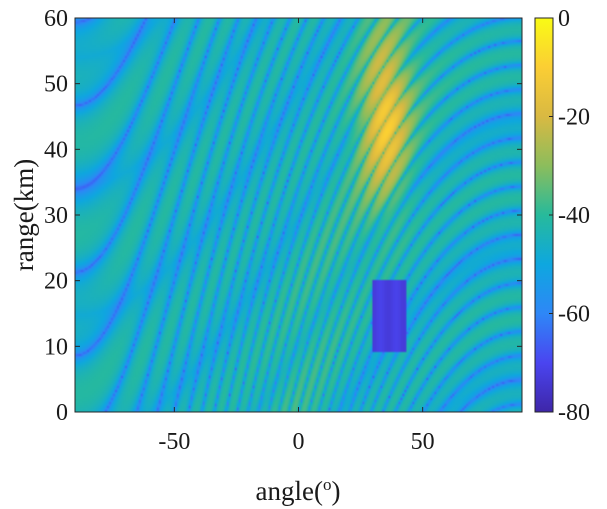 The width and height of the screenshot is (607, 509). I want to click on x-tick-label: 0, so click(299, 442).